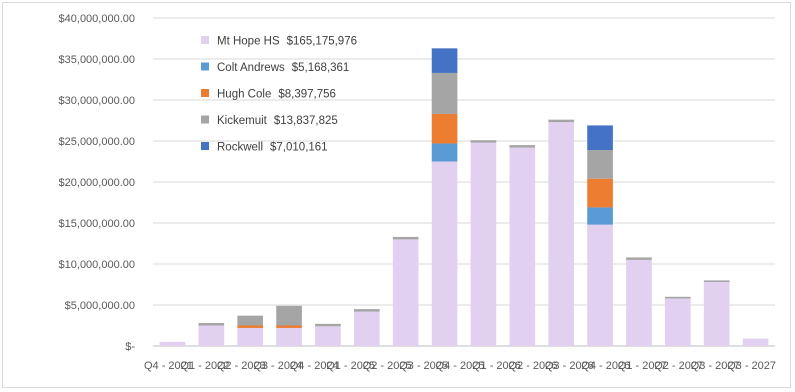 The height and width of the screenshot is (392, 795). What do you see at coordinates (569, 366) in the screenshot?
I see `x-tick-label: Q3 - 2026` at bounding box center [569, 366].